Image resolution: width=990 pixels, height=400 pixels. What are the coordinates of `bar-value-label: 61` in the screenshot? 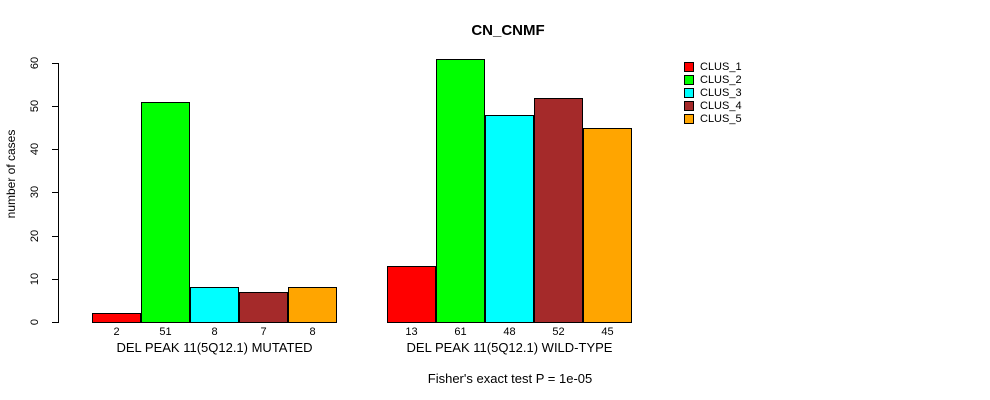 It's located at (460, 332).